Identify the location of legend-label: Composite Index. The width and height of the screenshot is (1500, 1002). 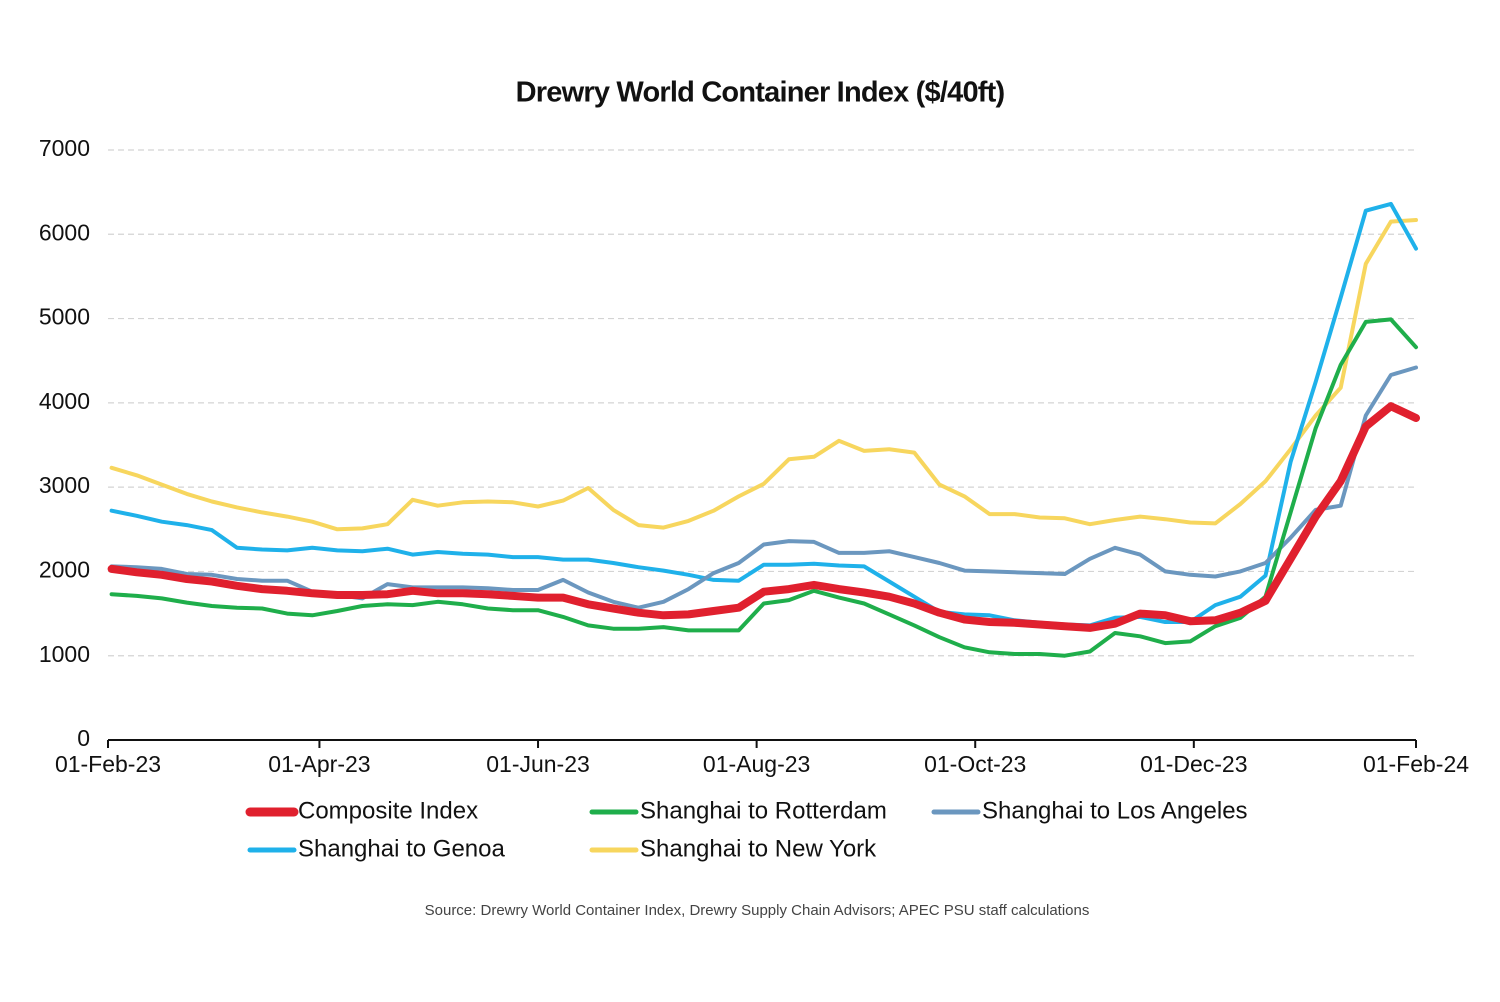
(388, 810).